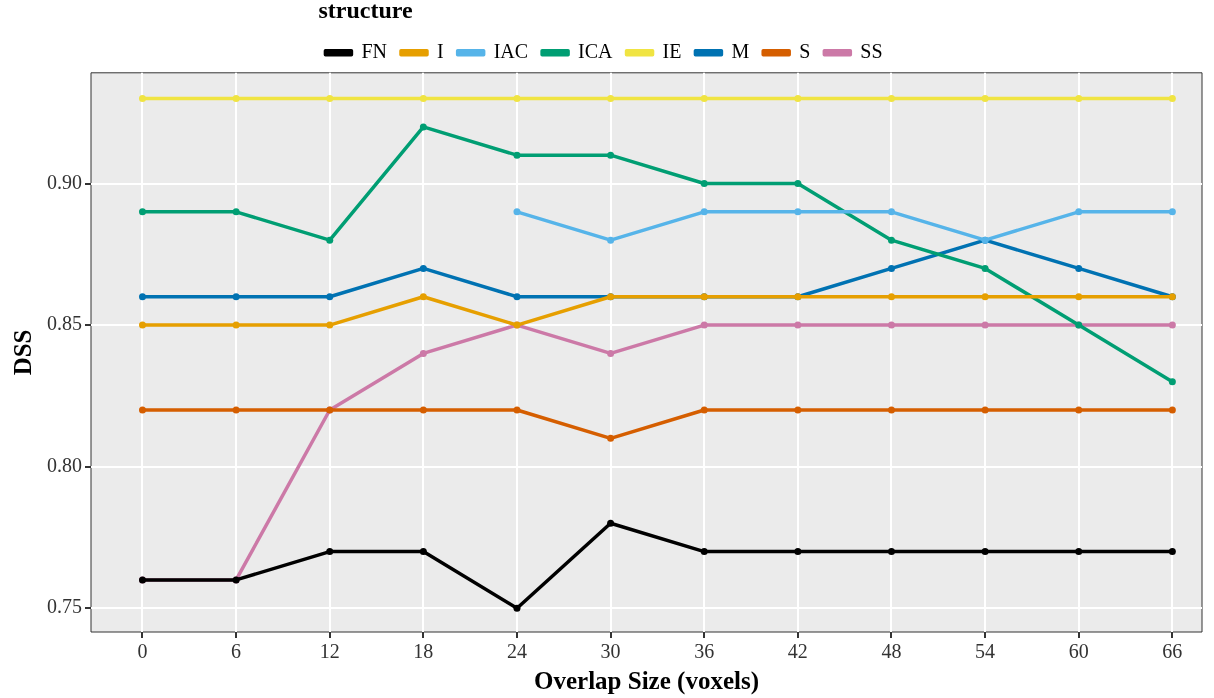  Describe the element at coordinates (236, 651) in the screenshot. I see `x-tick-label: 6` at that location.